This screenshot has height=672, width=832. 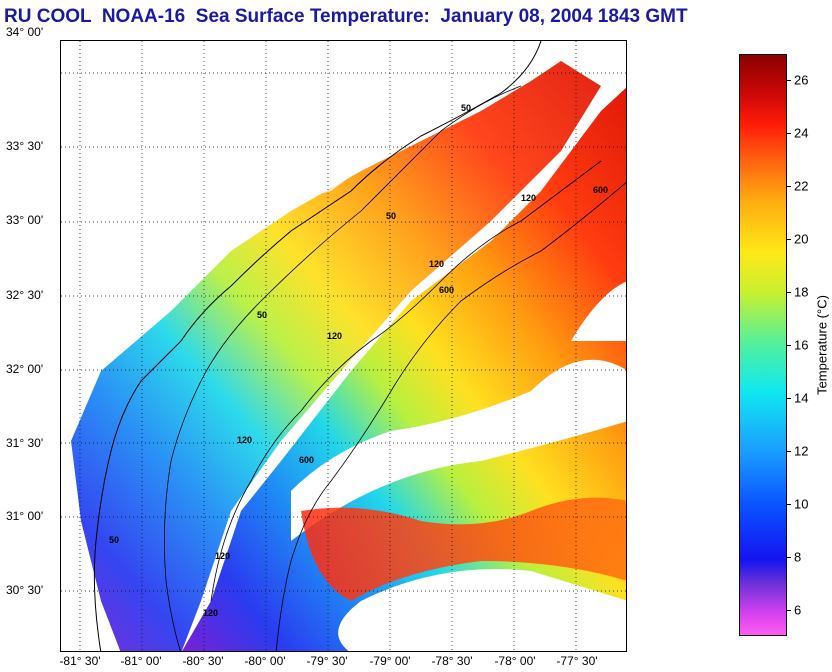 I want to click on colorbar-label: Temperature (°C), so click(x=822, y=345).